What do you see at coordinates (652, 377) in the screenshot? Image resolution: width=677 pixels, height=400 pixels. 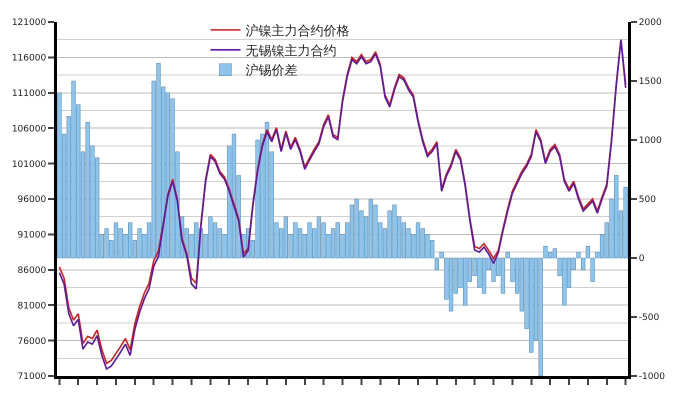 I see `y2-tick-label: -1000` at bounding box center [652, 377].